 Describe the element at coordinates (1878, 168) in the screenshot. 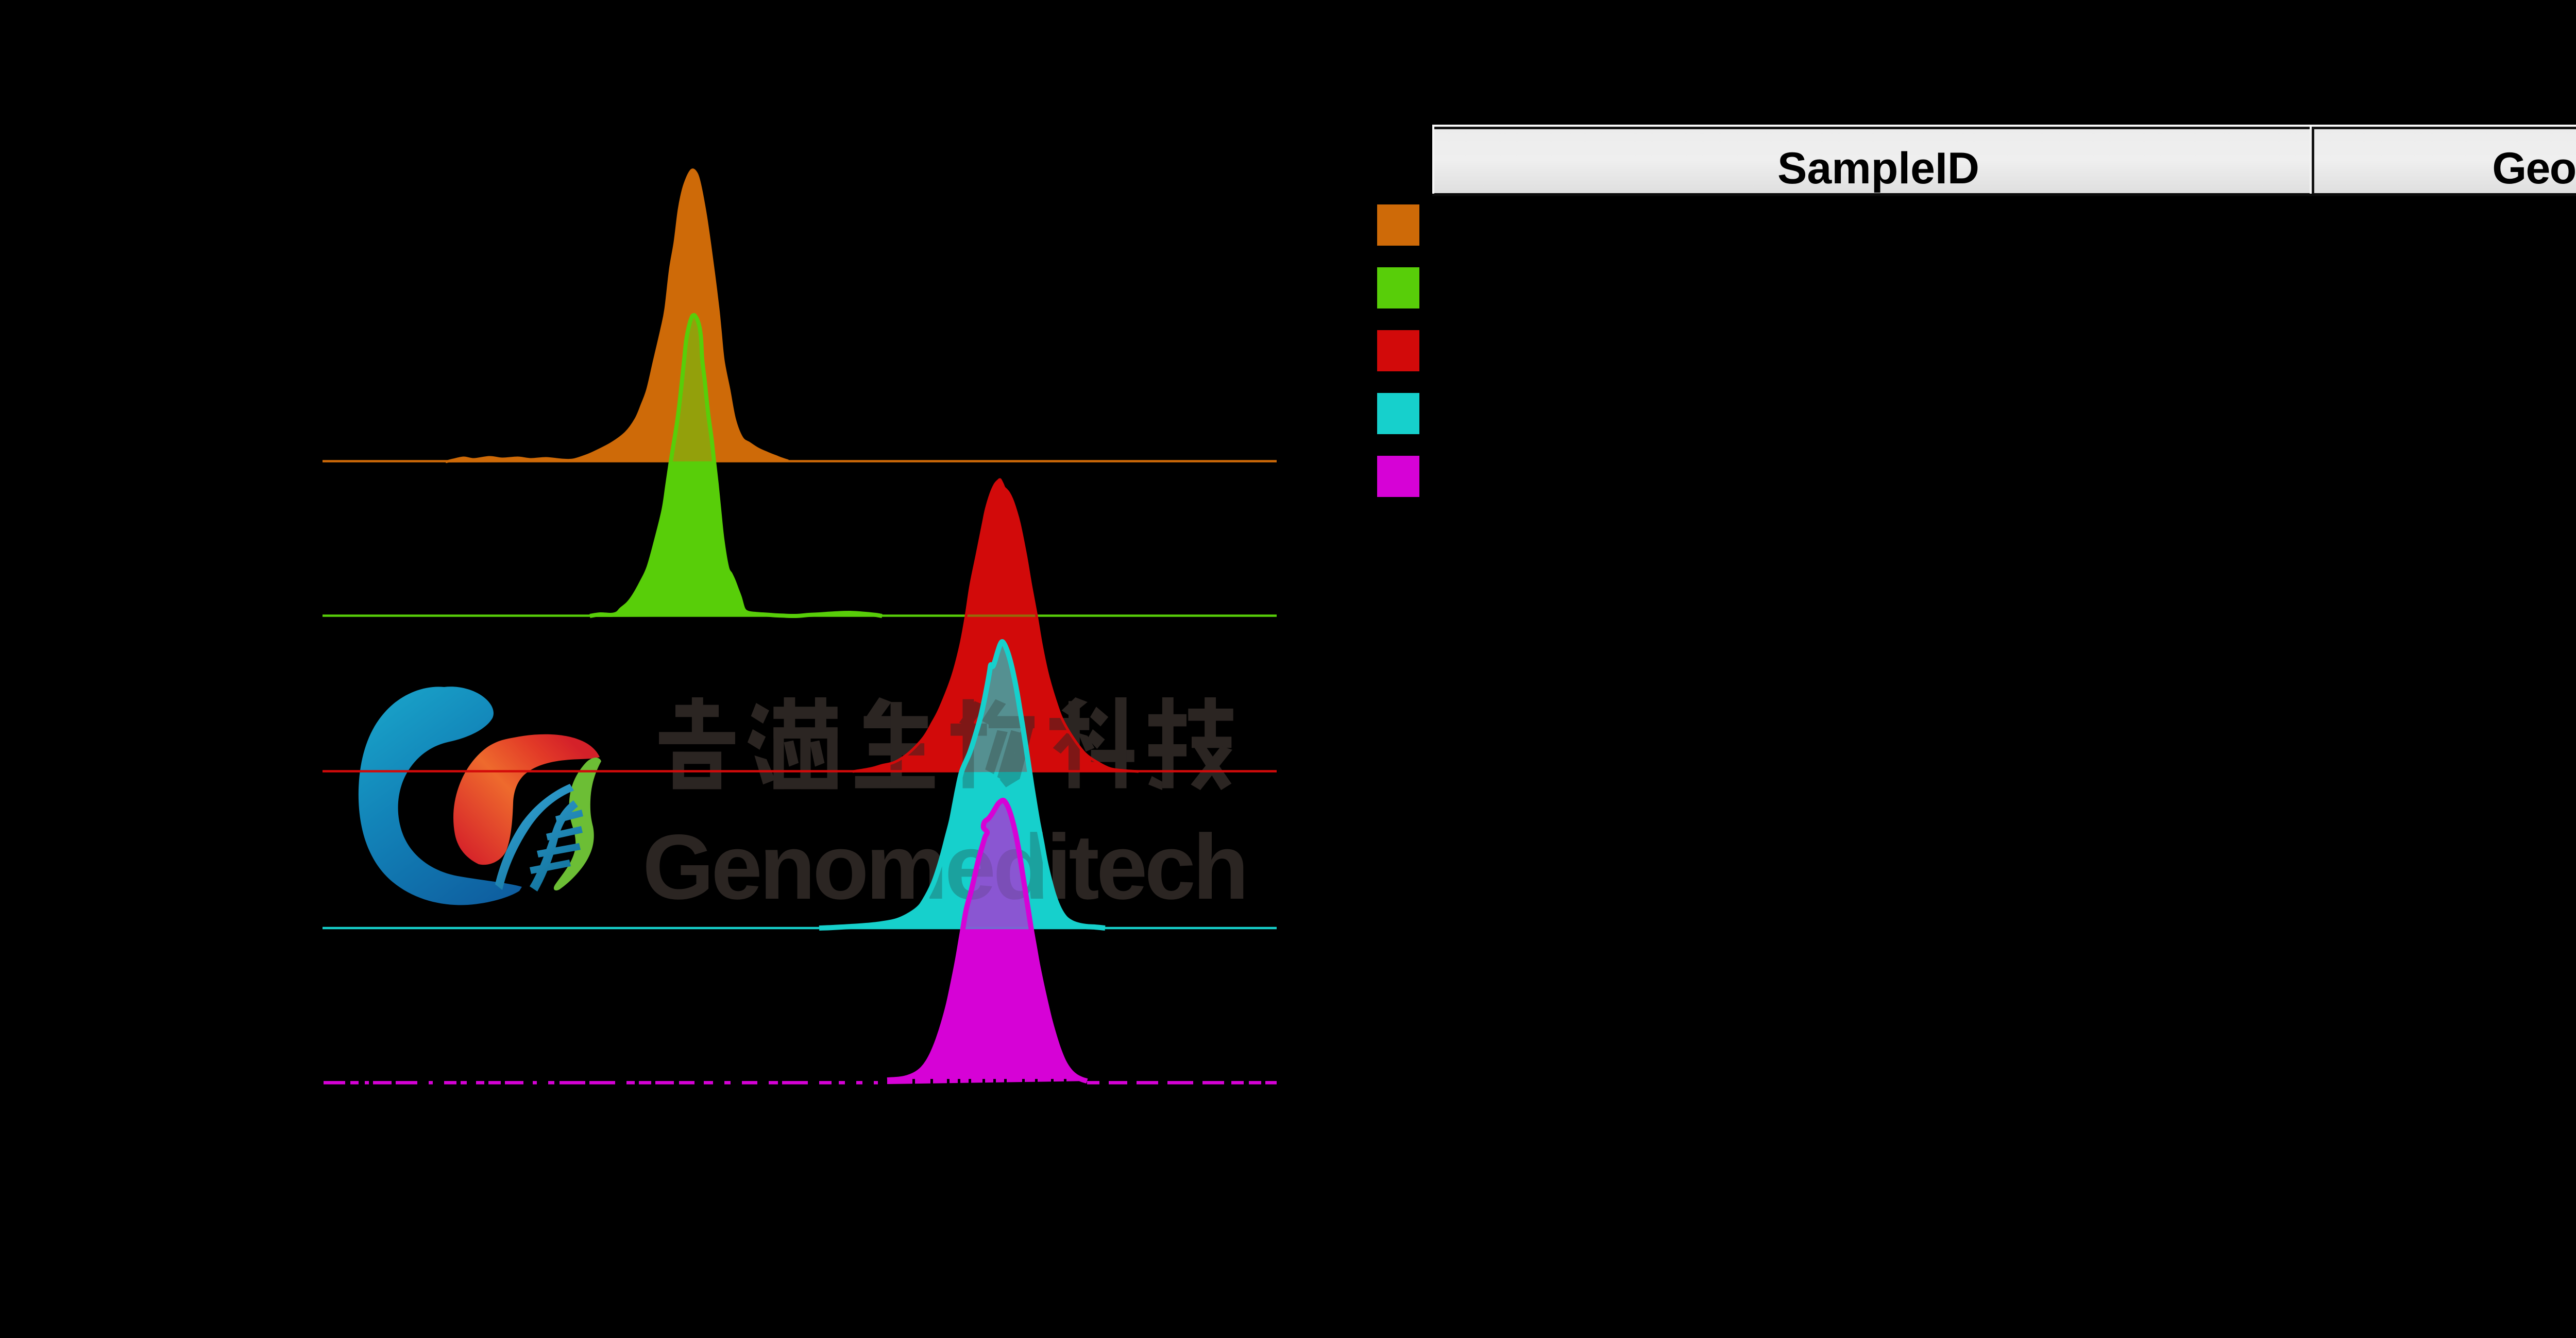

I see `svg-text: SampleID` at that location.